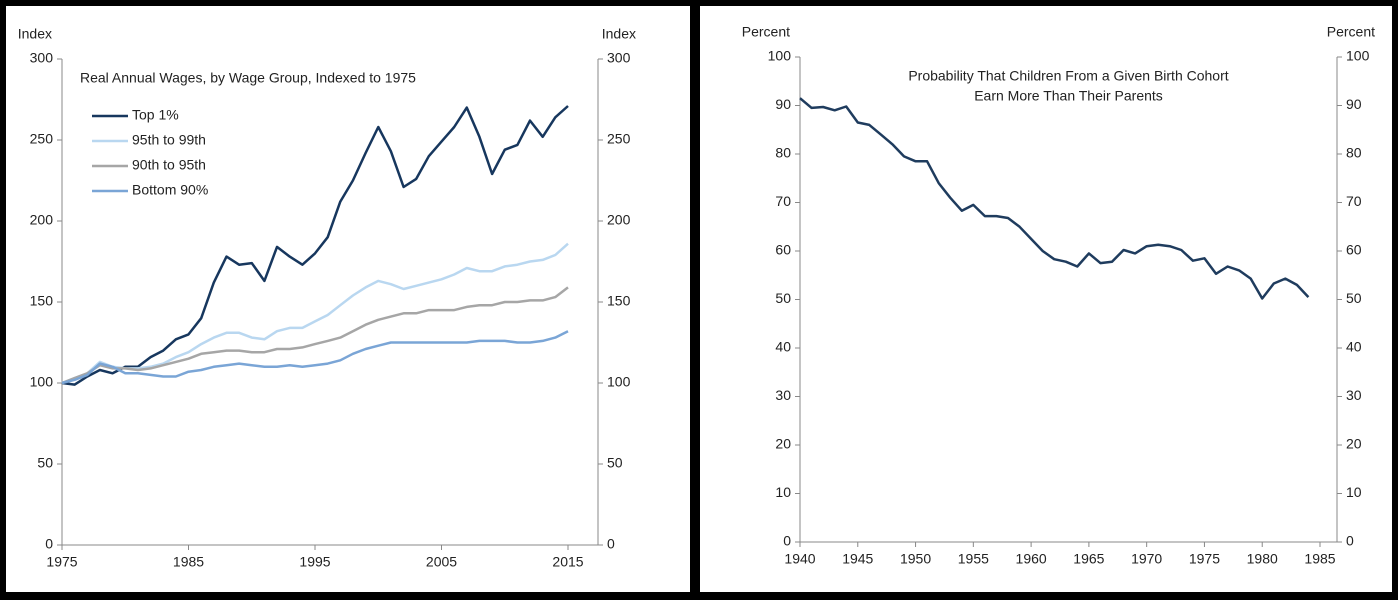  Describe the element at coordinates (42, 220) in the screenshot. I see `y-tick-label: 200` at that location.